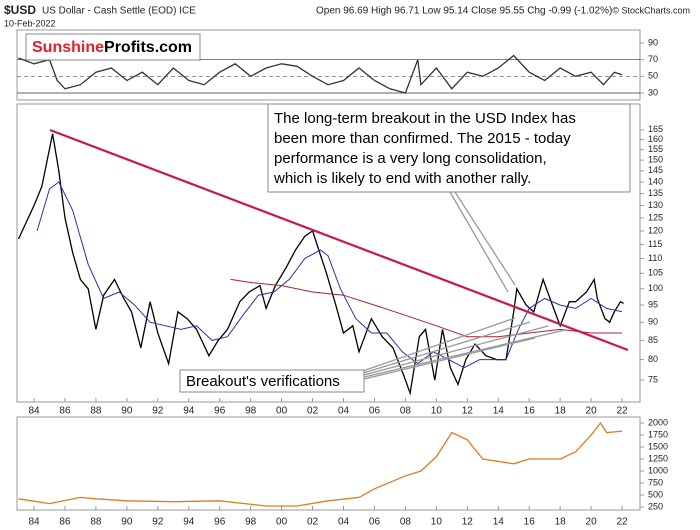  What do you see at coordinates (655, 193) in the screenshot?
I see `y-tick-label: 135` at bounding box center [655, 193].